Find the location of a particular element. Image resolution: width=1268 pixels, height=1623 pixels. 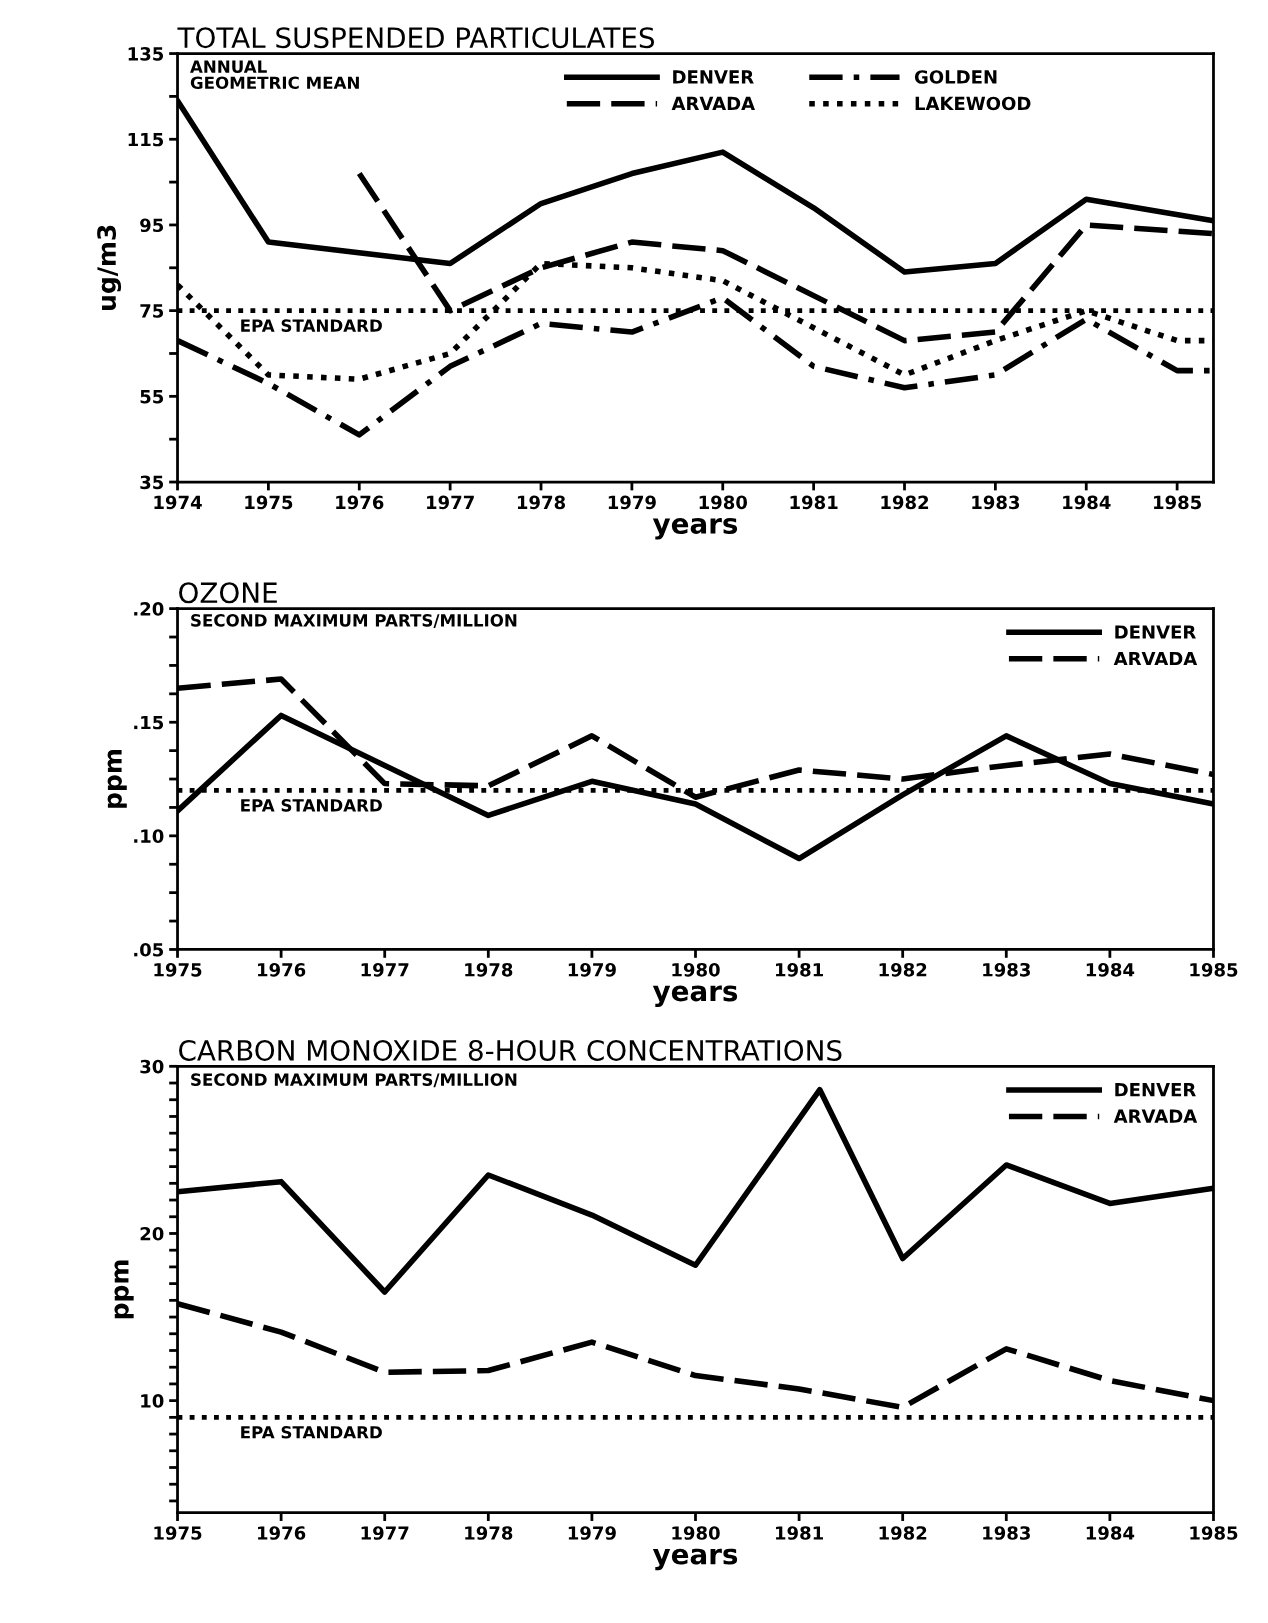

y-tick-label: 135 is located at coordinates (146, 54).